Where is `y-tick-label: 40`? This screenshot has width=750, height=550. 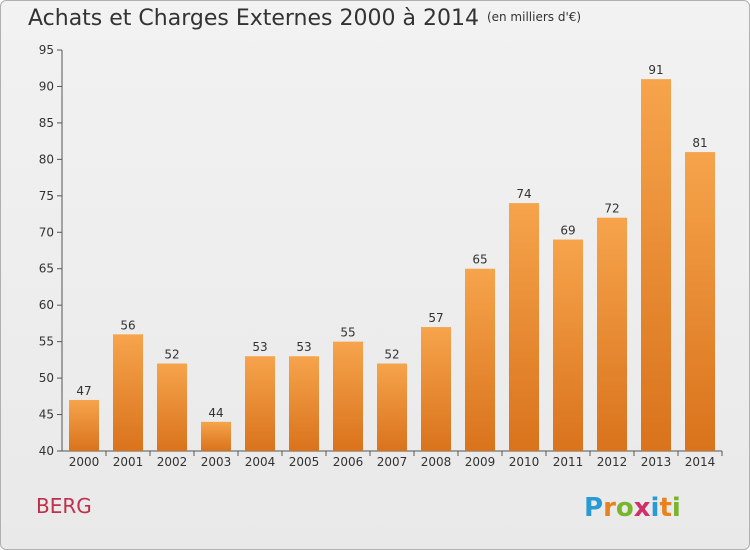 y-tick-label: 40 is located at coordinates (46, 451).